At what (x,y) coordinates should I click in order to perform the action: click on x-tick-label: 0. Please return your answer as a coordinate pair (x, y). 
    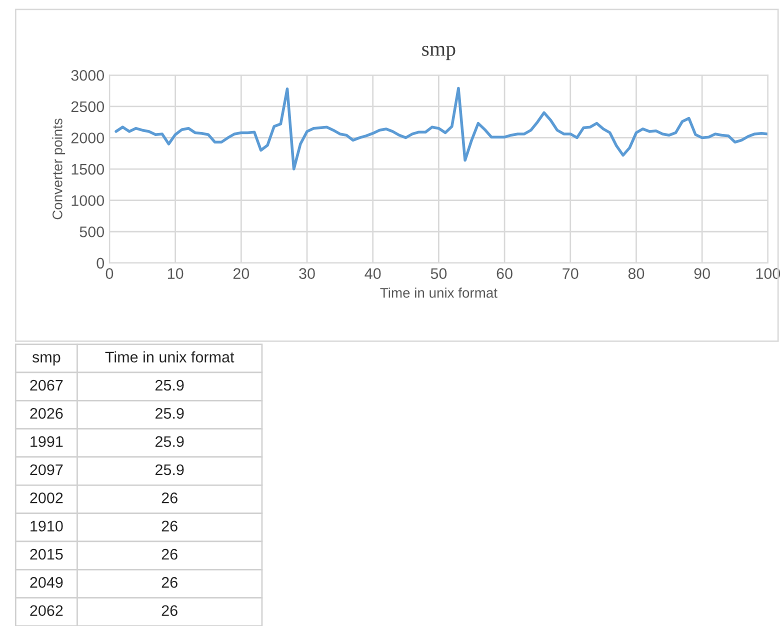
    Looking at the image, I should click on (110, 274).